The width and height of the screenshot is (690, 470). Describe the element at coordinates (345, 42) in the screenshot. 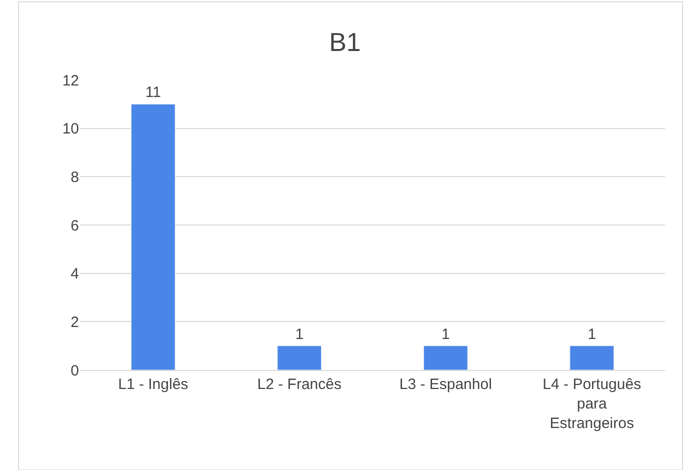

I see `chart-title: B1` at that location.